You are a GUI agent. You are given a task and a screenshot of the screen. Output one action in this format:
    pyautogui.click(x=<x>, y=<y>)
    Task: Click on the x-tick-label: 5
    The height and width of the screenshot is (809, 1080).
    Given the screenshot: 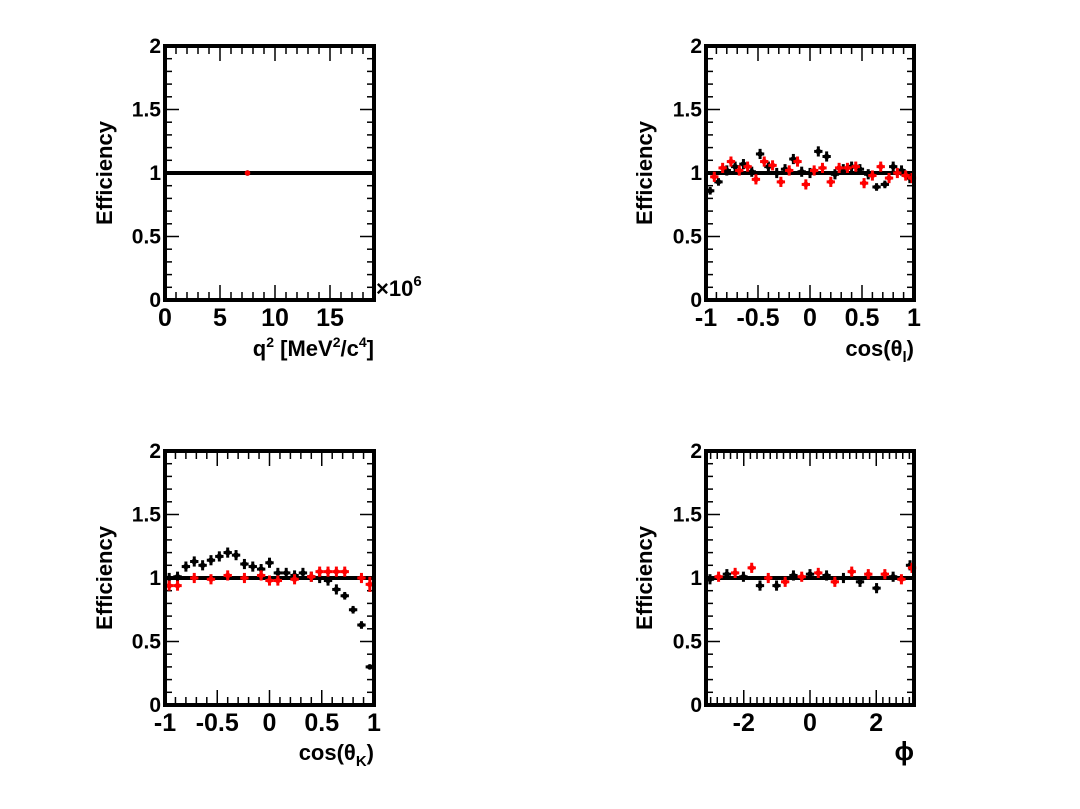 What is the action you would take?
    pyautogui.click(x=220, y=318)
    